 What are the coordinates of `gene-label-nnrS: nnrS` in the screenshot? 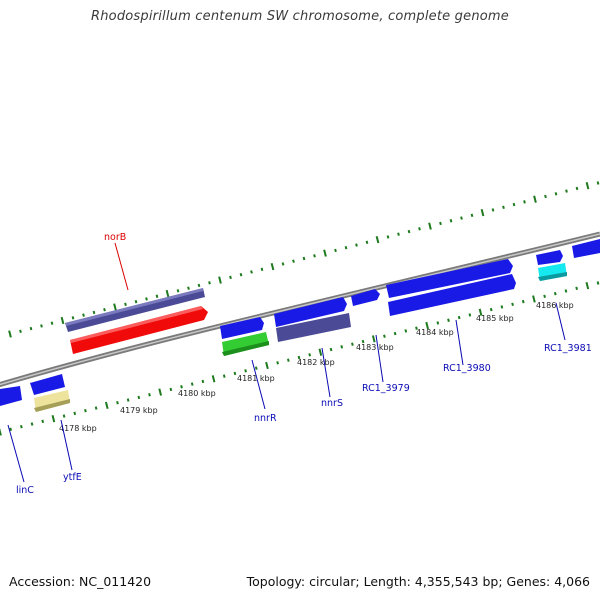 It's located at (332, 403).